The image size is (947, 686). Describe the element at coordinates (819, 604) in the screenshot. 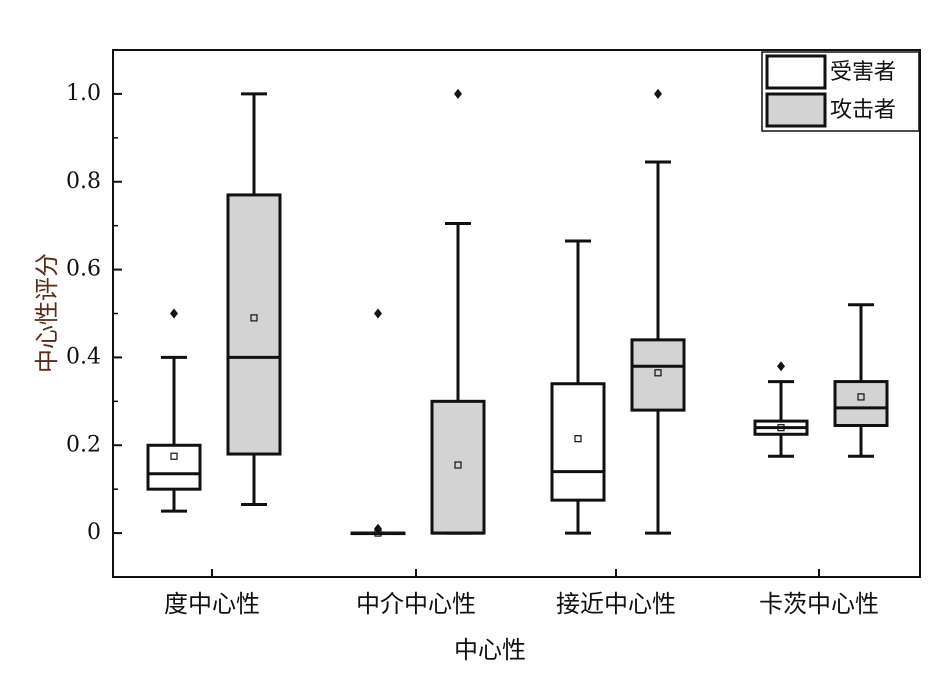

I see `category-label: 卡茨中心性` at that location.